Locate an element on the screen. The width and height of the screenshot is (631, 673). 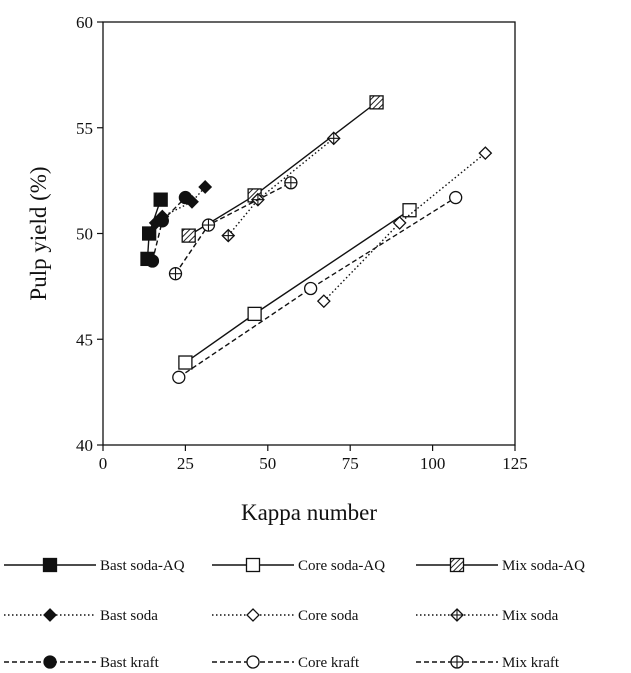
y-tick-label: 55 is located at coordinates (84, 128).